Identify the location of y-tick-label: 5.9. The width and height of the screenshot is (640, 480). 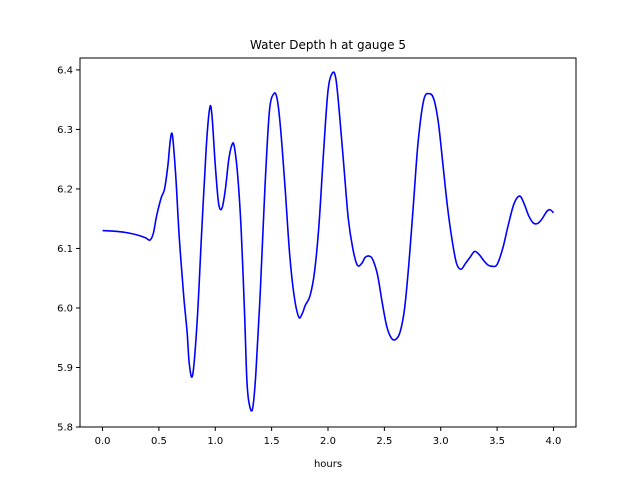
(65, 368).